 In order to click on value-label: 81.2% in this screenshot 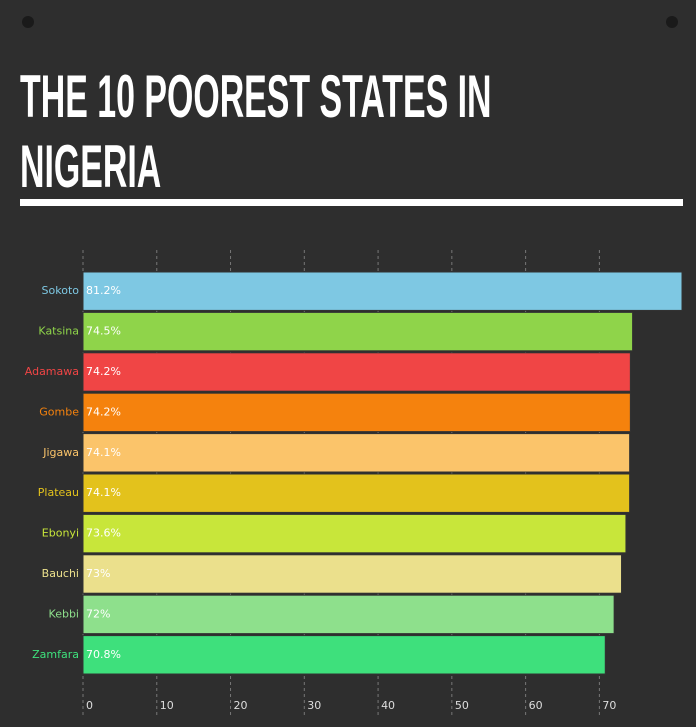, I will do `click(103, 290)`.